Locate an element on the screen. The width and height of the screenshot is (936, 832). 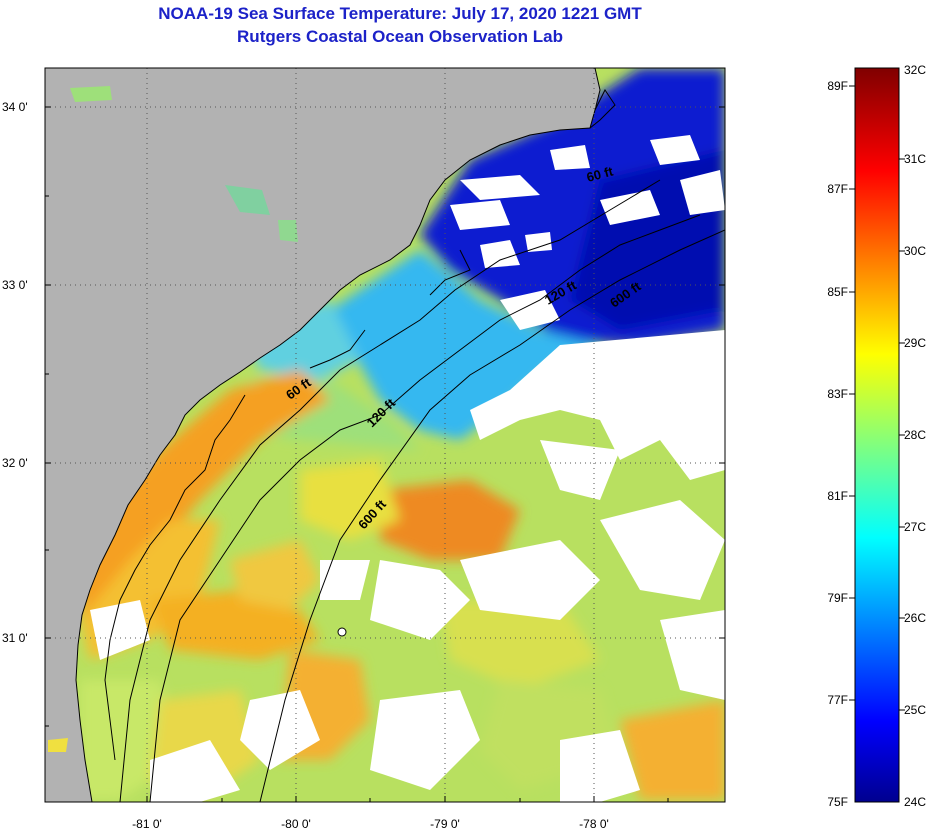
colorbar-fahrenheit-label: 79F is located at coordinates (837, 598).